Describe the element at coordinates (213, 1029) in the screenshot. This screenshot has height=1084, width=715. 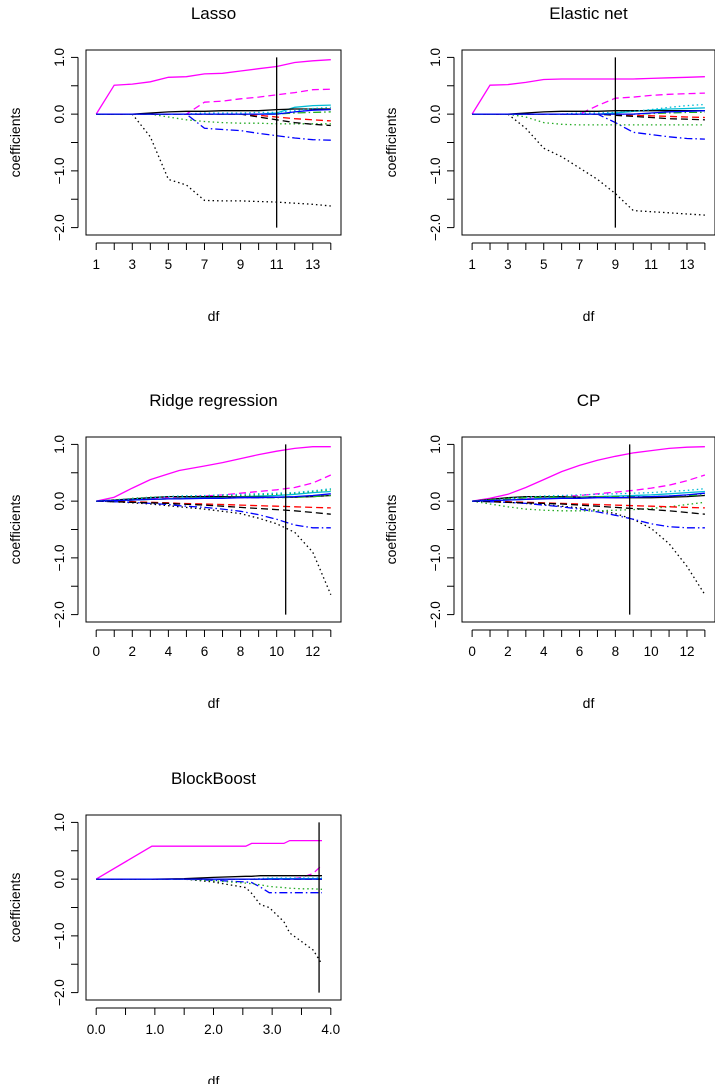
I see `x-tick-label: 2.0` at that location.